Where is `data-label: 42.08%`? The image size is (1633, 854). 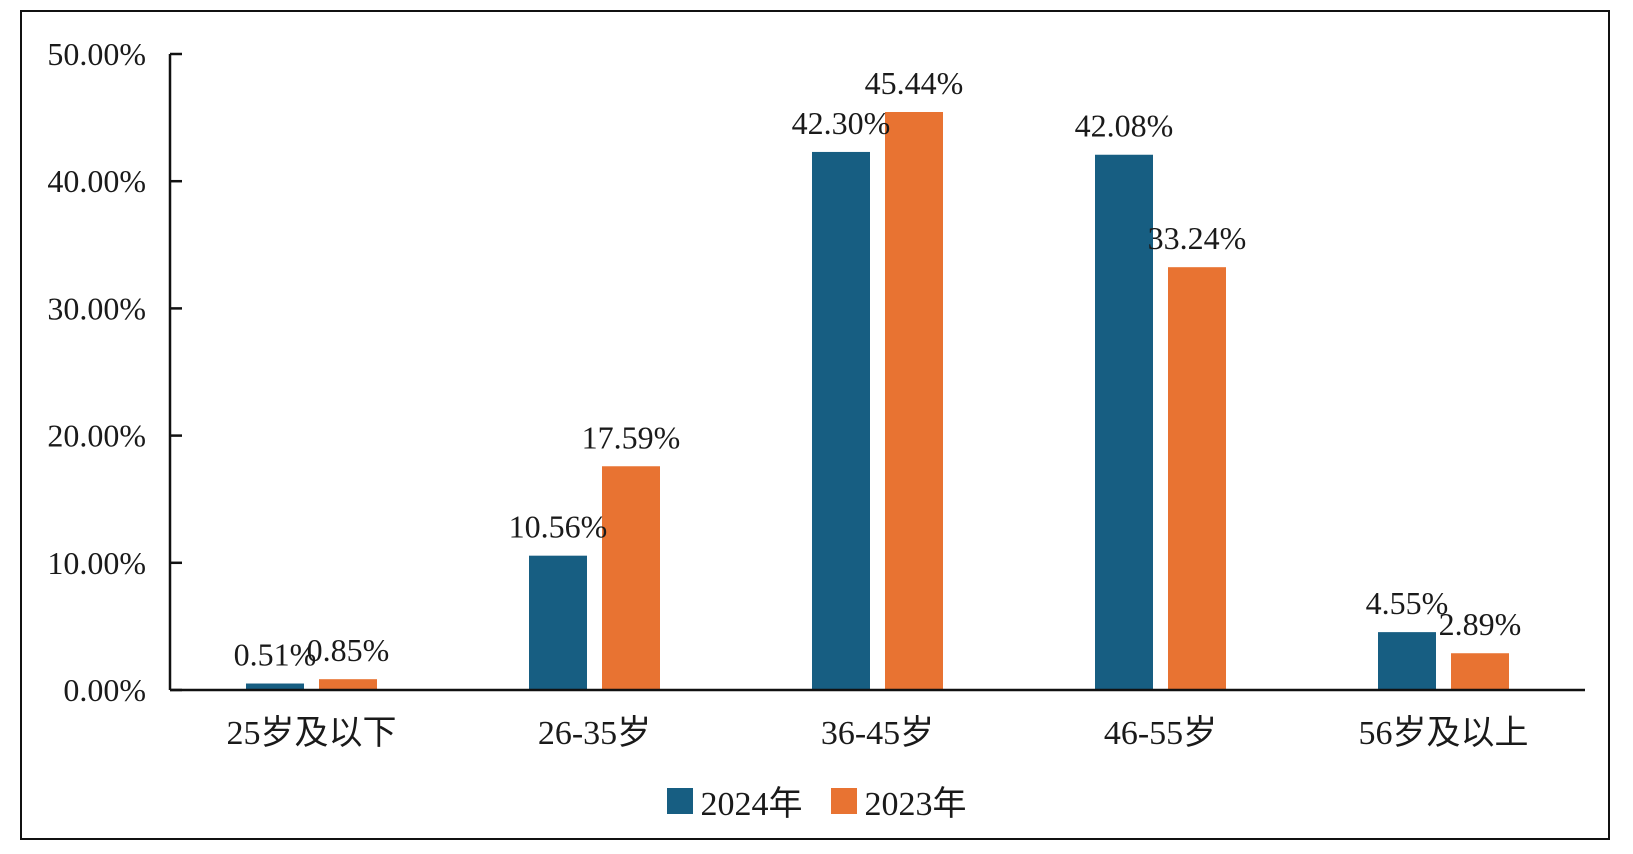 data-label: 42.08% is located at coordinates (1124, 126).